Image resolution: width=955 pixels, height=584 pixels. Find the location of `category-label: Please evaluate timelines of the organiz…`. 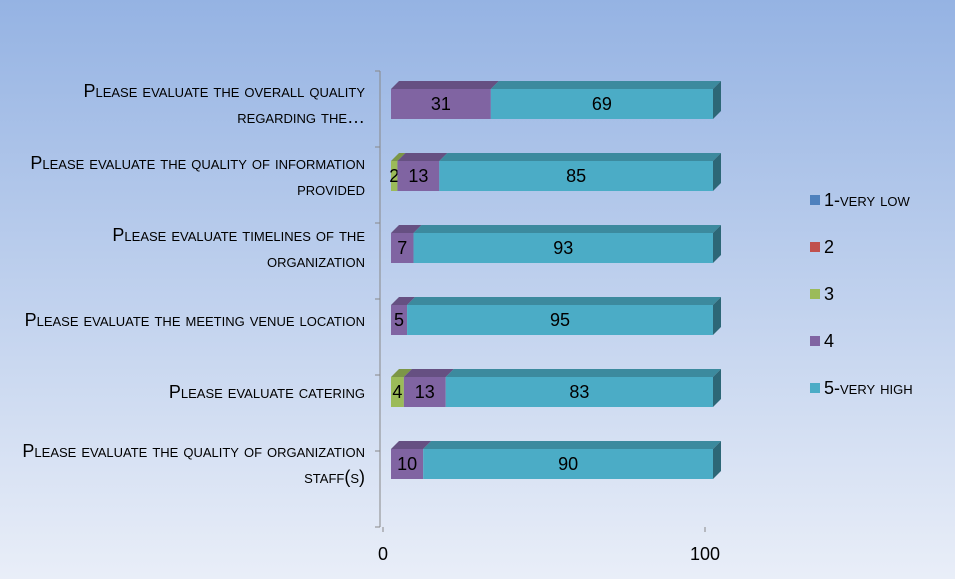

category-label: Please evaluate timelines of the organiz… is located at coordinates (238, 248).